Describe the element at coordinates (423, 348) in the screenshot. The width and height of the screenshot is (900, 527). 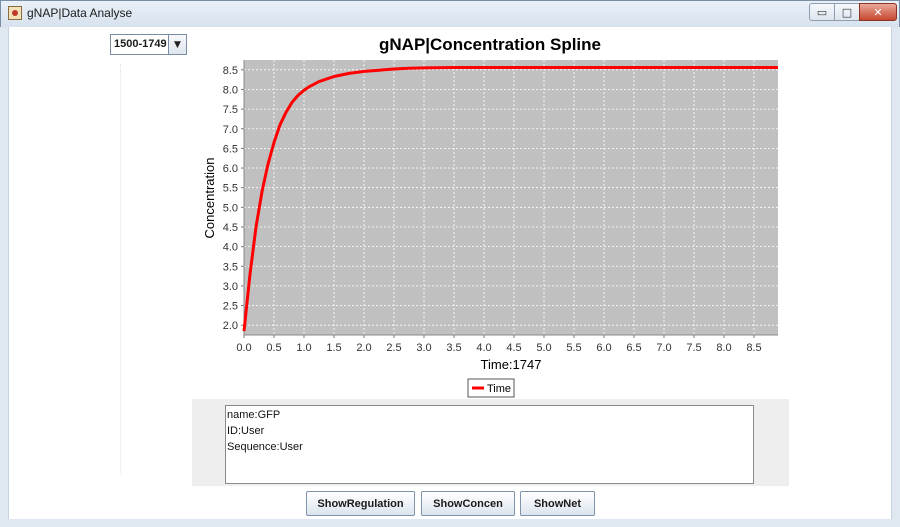
I see `x-tick-label: 3.0` at that location.